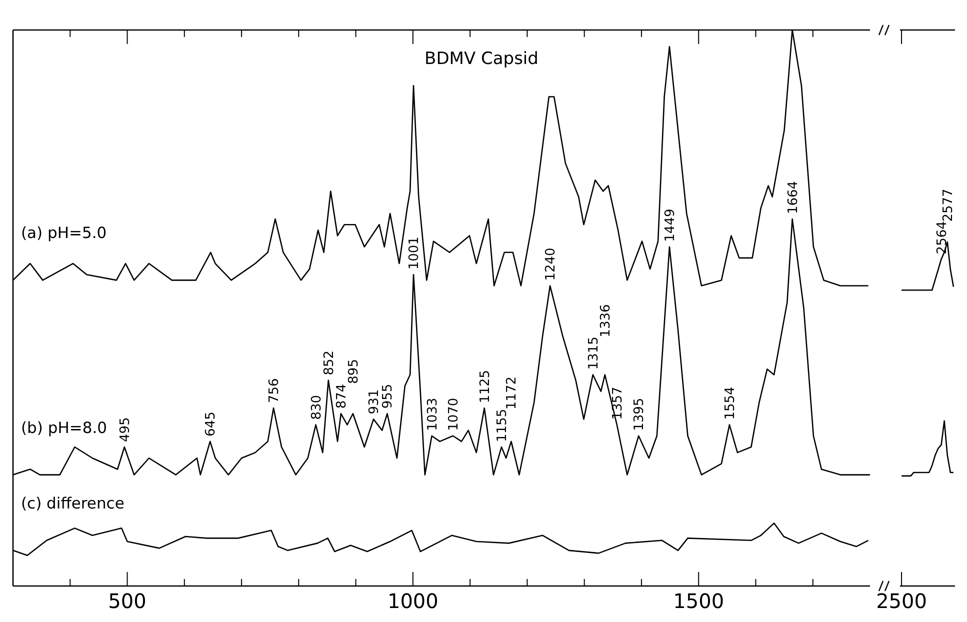 Image resolution: width=967 pixels, height=622 pixels. What do you see at coordinates (793, 197) in the screenshot?
I see `annotation: 1664` at bounding box center [793, 197].